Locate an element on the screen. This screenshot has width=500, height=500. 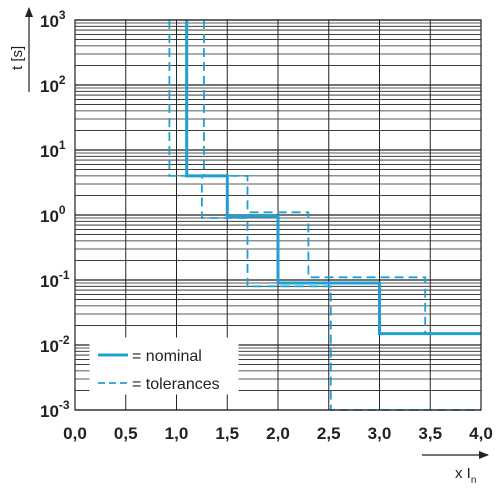
y-tick-label: 10⁻¹ is located at coordinates (55, 279).